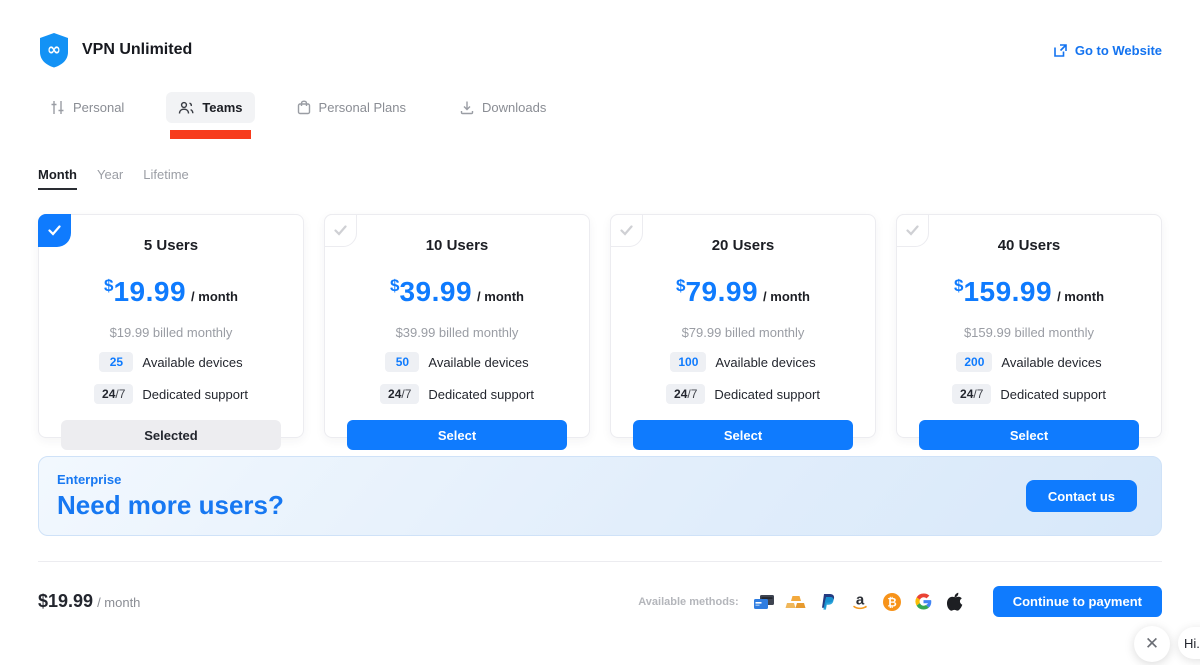  I want to click on footer-divider, so click(600, 561).